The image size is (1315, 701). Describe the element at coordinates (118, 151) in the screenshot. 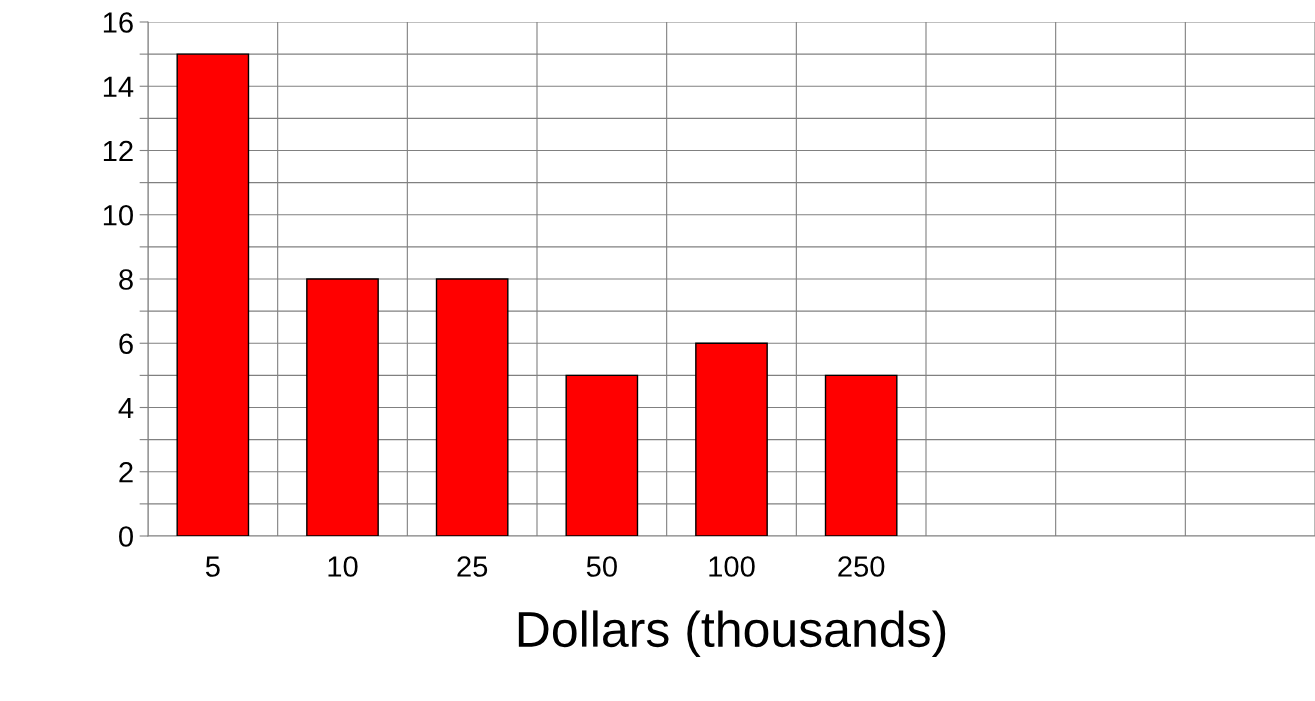

I see `y-tick-label: 12` at that location.